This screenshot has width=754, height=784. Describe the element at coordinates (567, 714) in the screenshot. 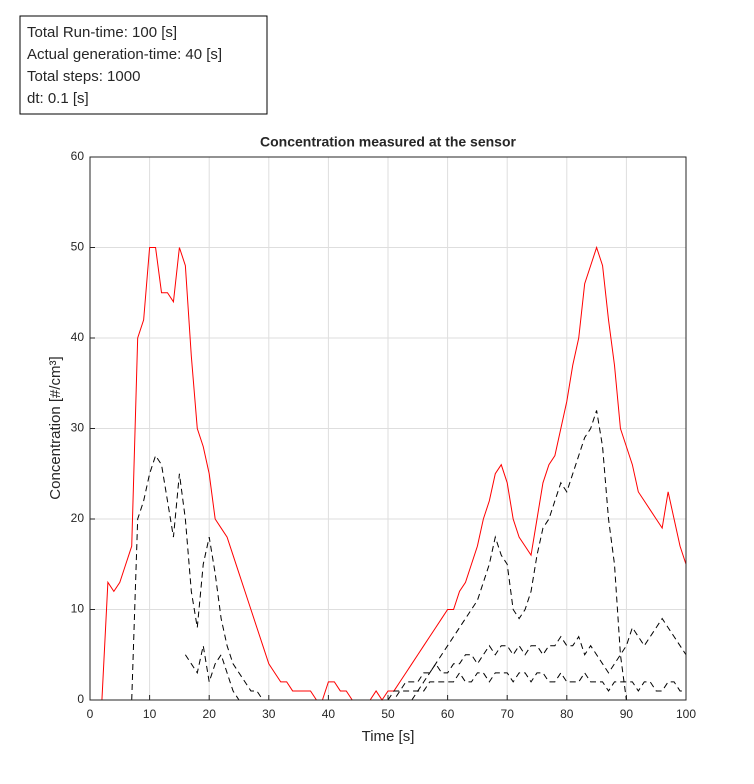

I see `x-tick-label: 80` at that location.